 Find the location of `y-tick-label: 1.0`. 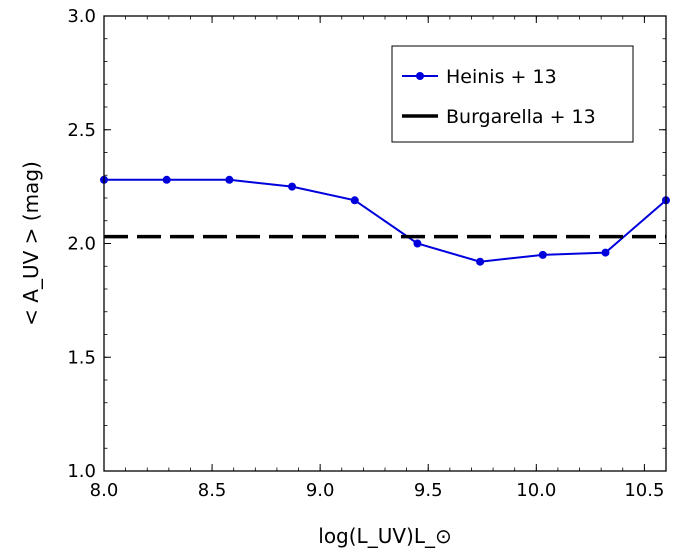

y-tick-label: 1.0 is located at coordinates (81, 471).